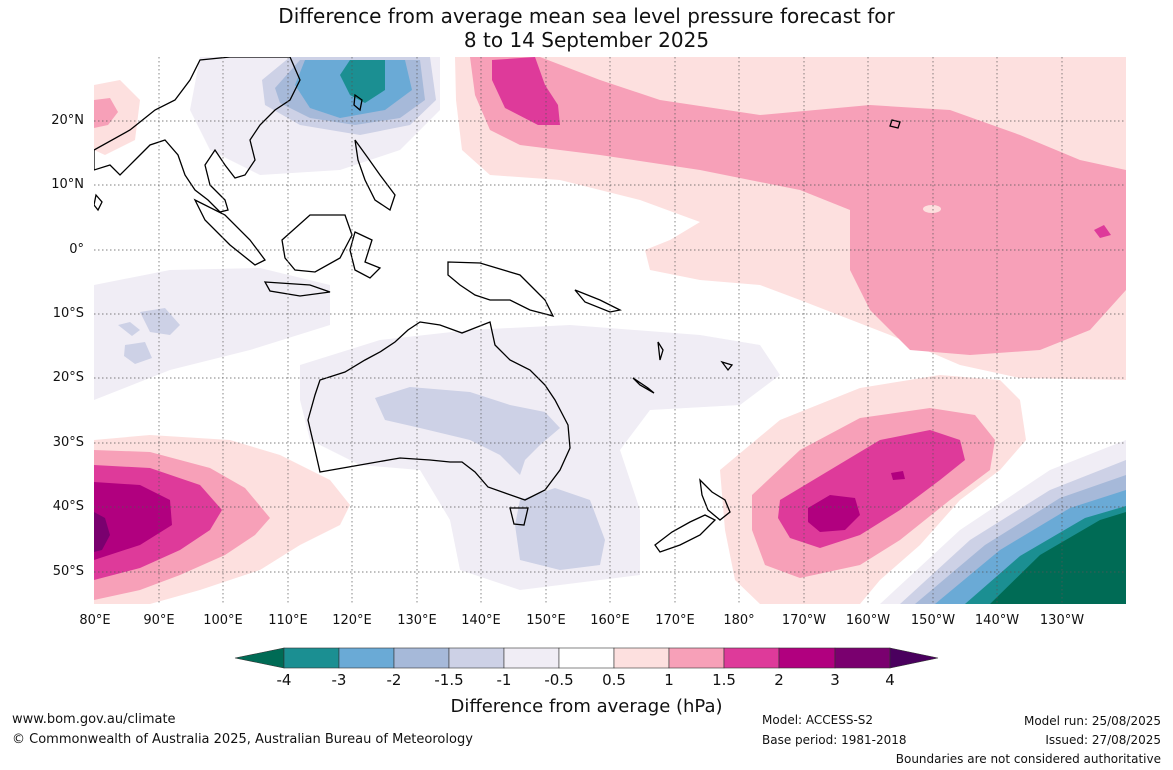 The height and width of the screenshot is (770, 1173). What do you see at coordinates (76, 249) in the screenshot?
I see `lat-label: 0°` at bounding box center [76, 249].